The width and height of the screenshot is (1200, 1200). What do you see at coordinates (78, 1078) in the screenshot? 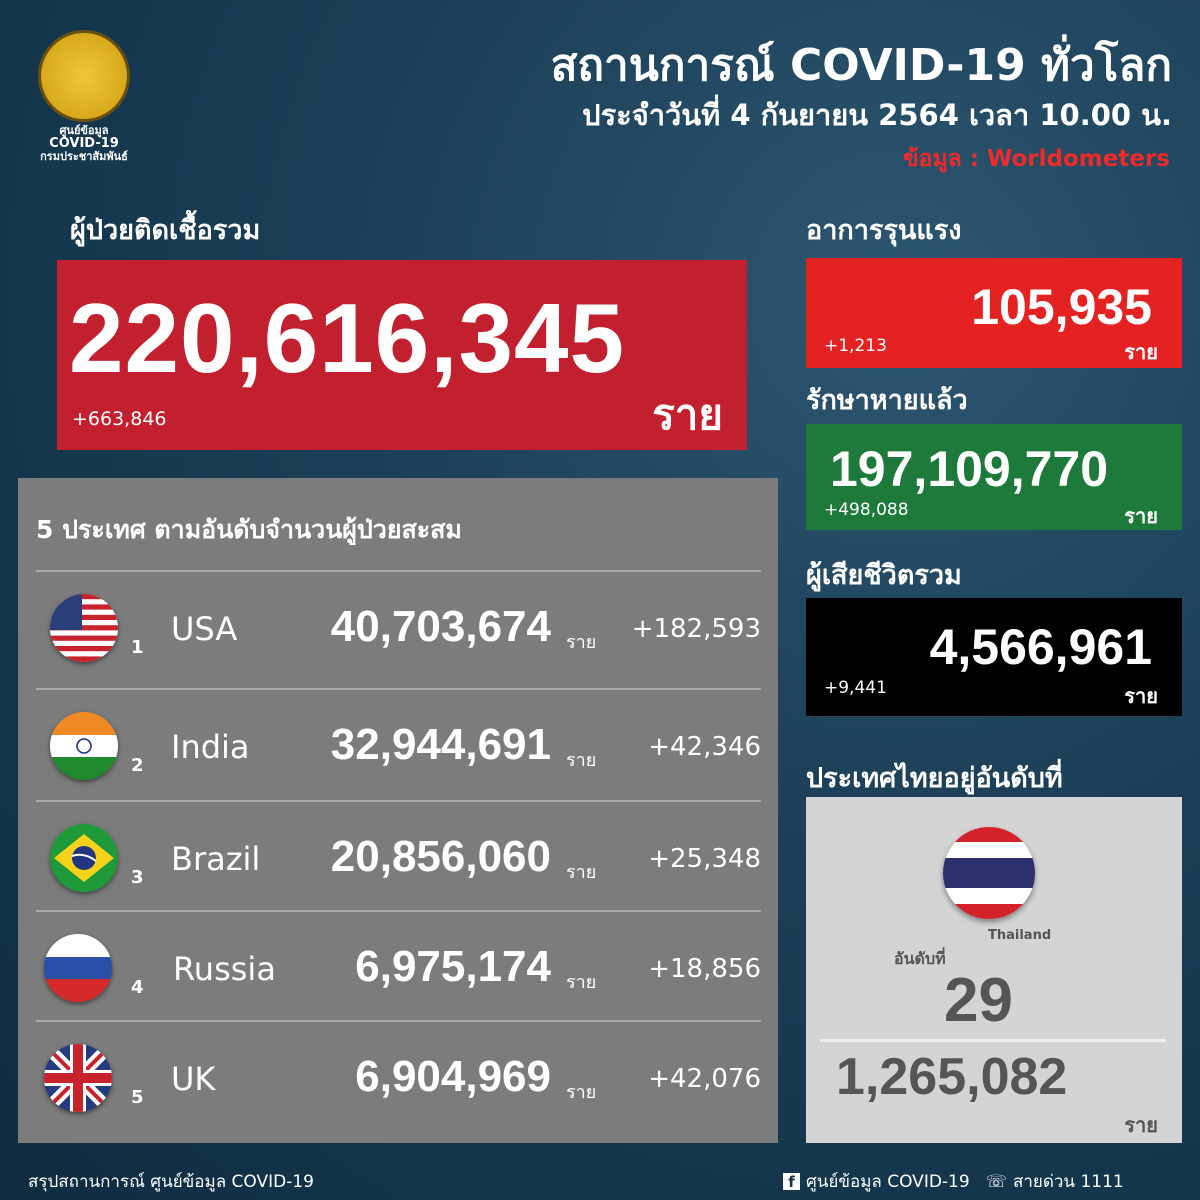
I see `uk-flag-icon` at bounding box center [78, 1078].